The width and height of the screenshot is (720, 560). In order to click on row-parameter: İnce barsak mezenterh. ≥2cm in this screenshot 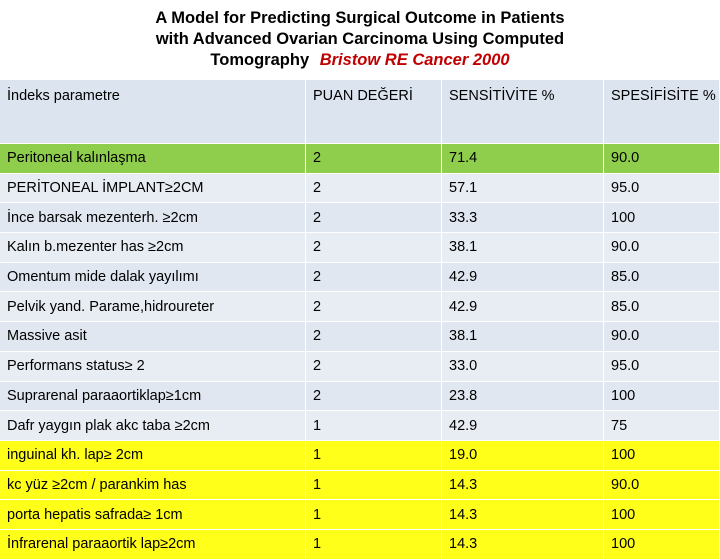, I will do `click(153, 218)`.